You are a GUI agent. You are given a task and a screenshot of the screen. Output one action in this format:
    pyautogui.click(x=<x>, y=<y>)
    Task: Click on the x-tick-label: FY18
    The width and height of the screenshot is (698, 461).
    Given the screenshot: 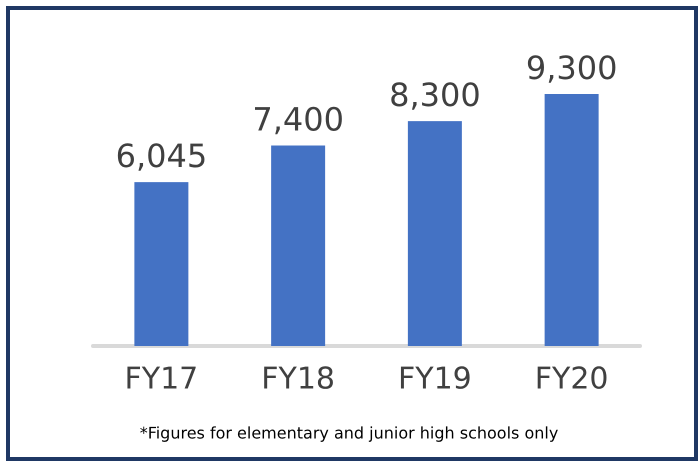 What is the action you would take?
    pyautogui.click(x=298, y=379)
    